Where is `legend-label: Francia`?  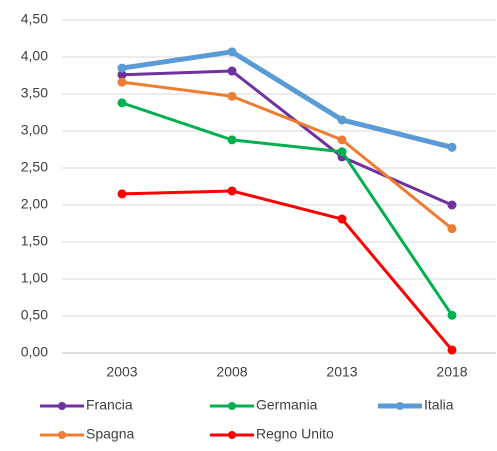 legend-label: Francia is located at coordinates (109, 405).